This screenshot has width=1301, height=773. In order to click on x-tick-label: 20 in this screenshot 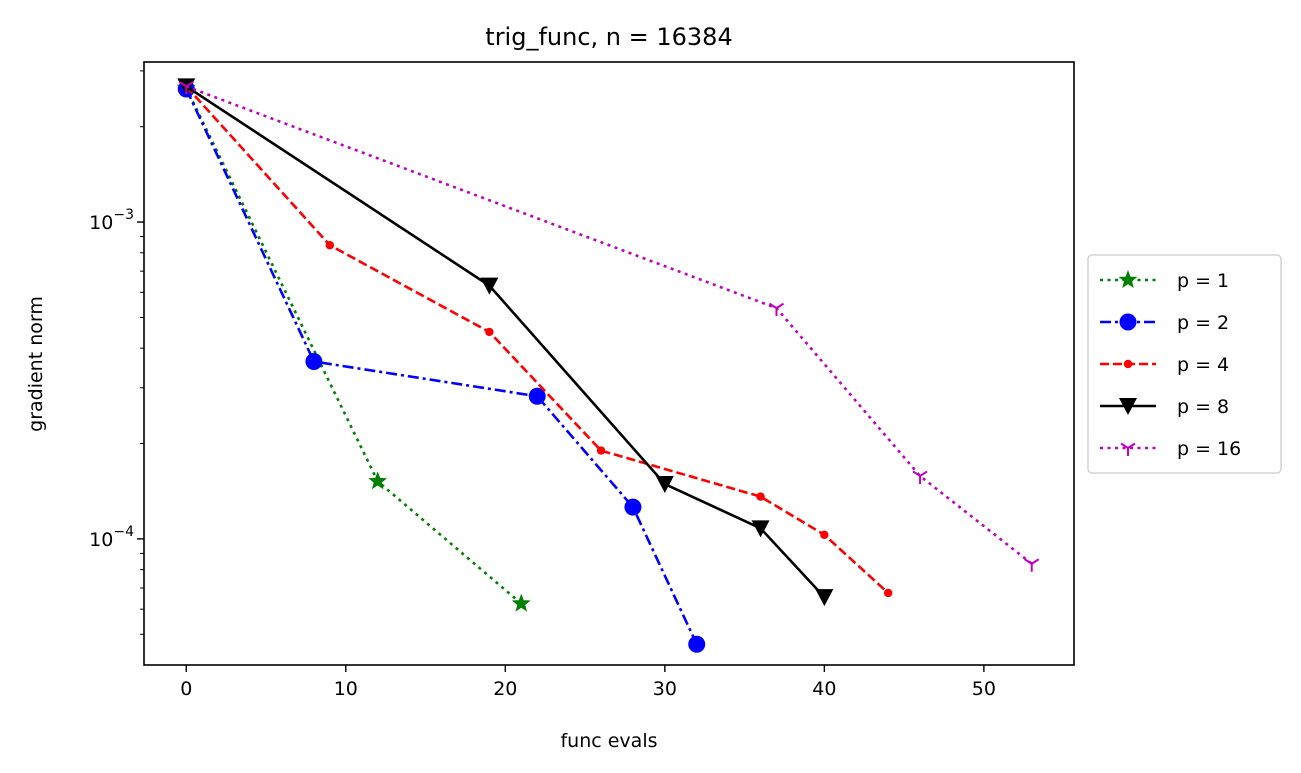, I will do `click(505, 689)`.